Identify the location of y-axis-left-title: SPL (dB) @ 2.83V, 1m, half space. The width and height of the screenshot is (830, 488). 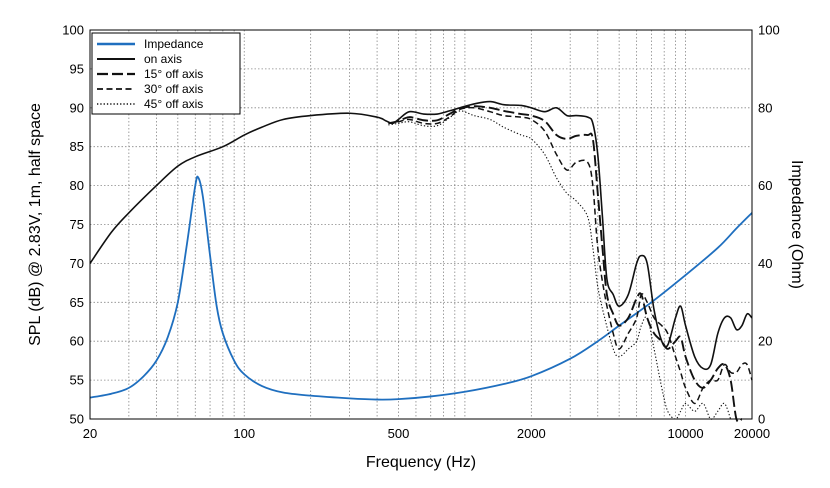
(35, 224).